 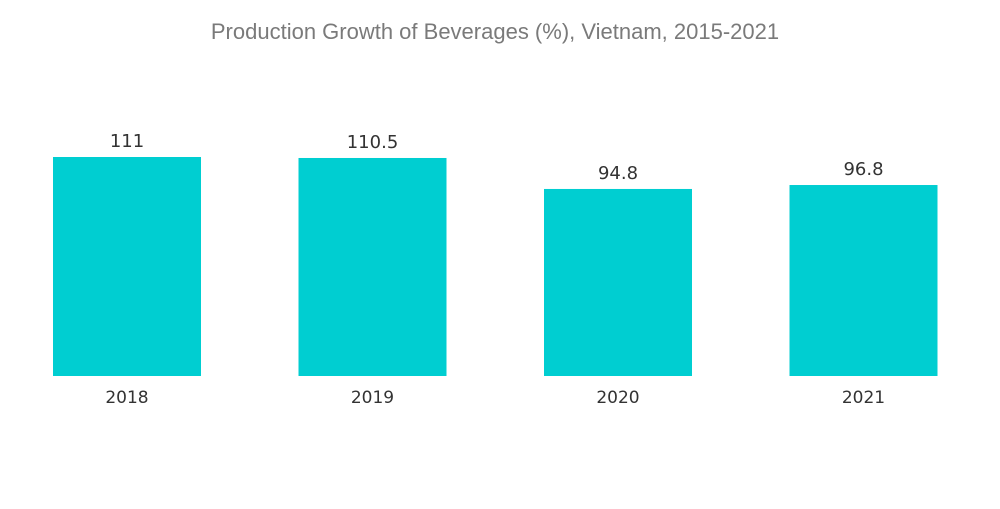 What do you see at coordinates (373, 142) in the screenshot?
I see `value-label-2019: 110.5` at bounding box center [373, 142].